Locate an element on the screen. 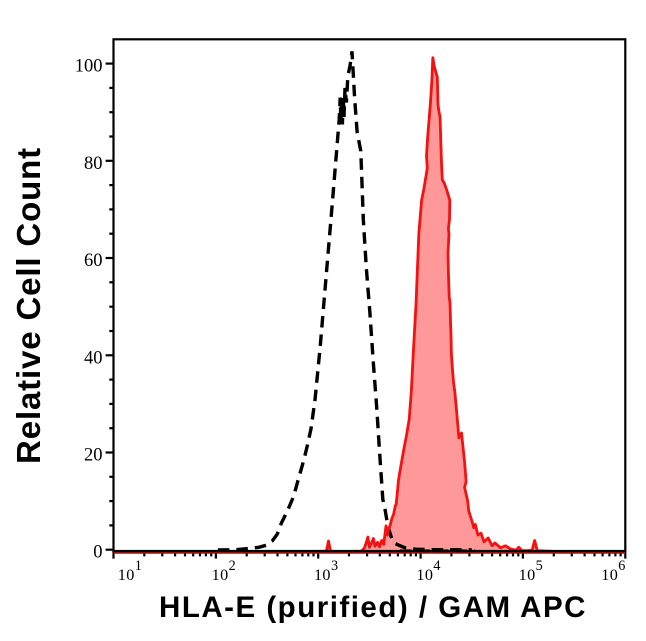 The image size is (646, 641). svg-text: 20 is located at coordinates (93, 456).